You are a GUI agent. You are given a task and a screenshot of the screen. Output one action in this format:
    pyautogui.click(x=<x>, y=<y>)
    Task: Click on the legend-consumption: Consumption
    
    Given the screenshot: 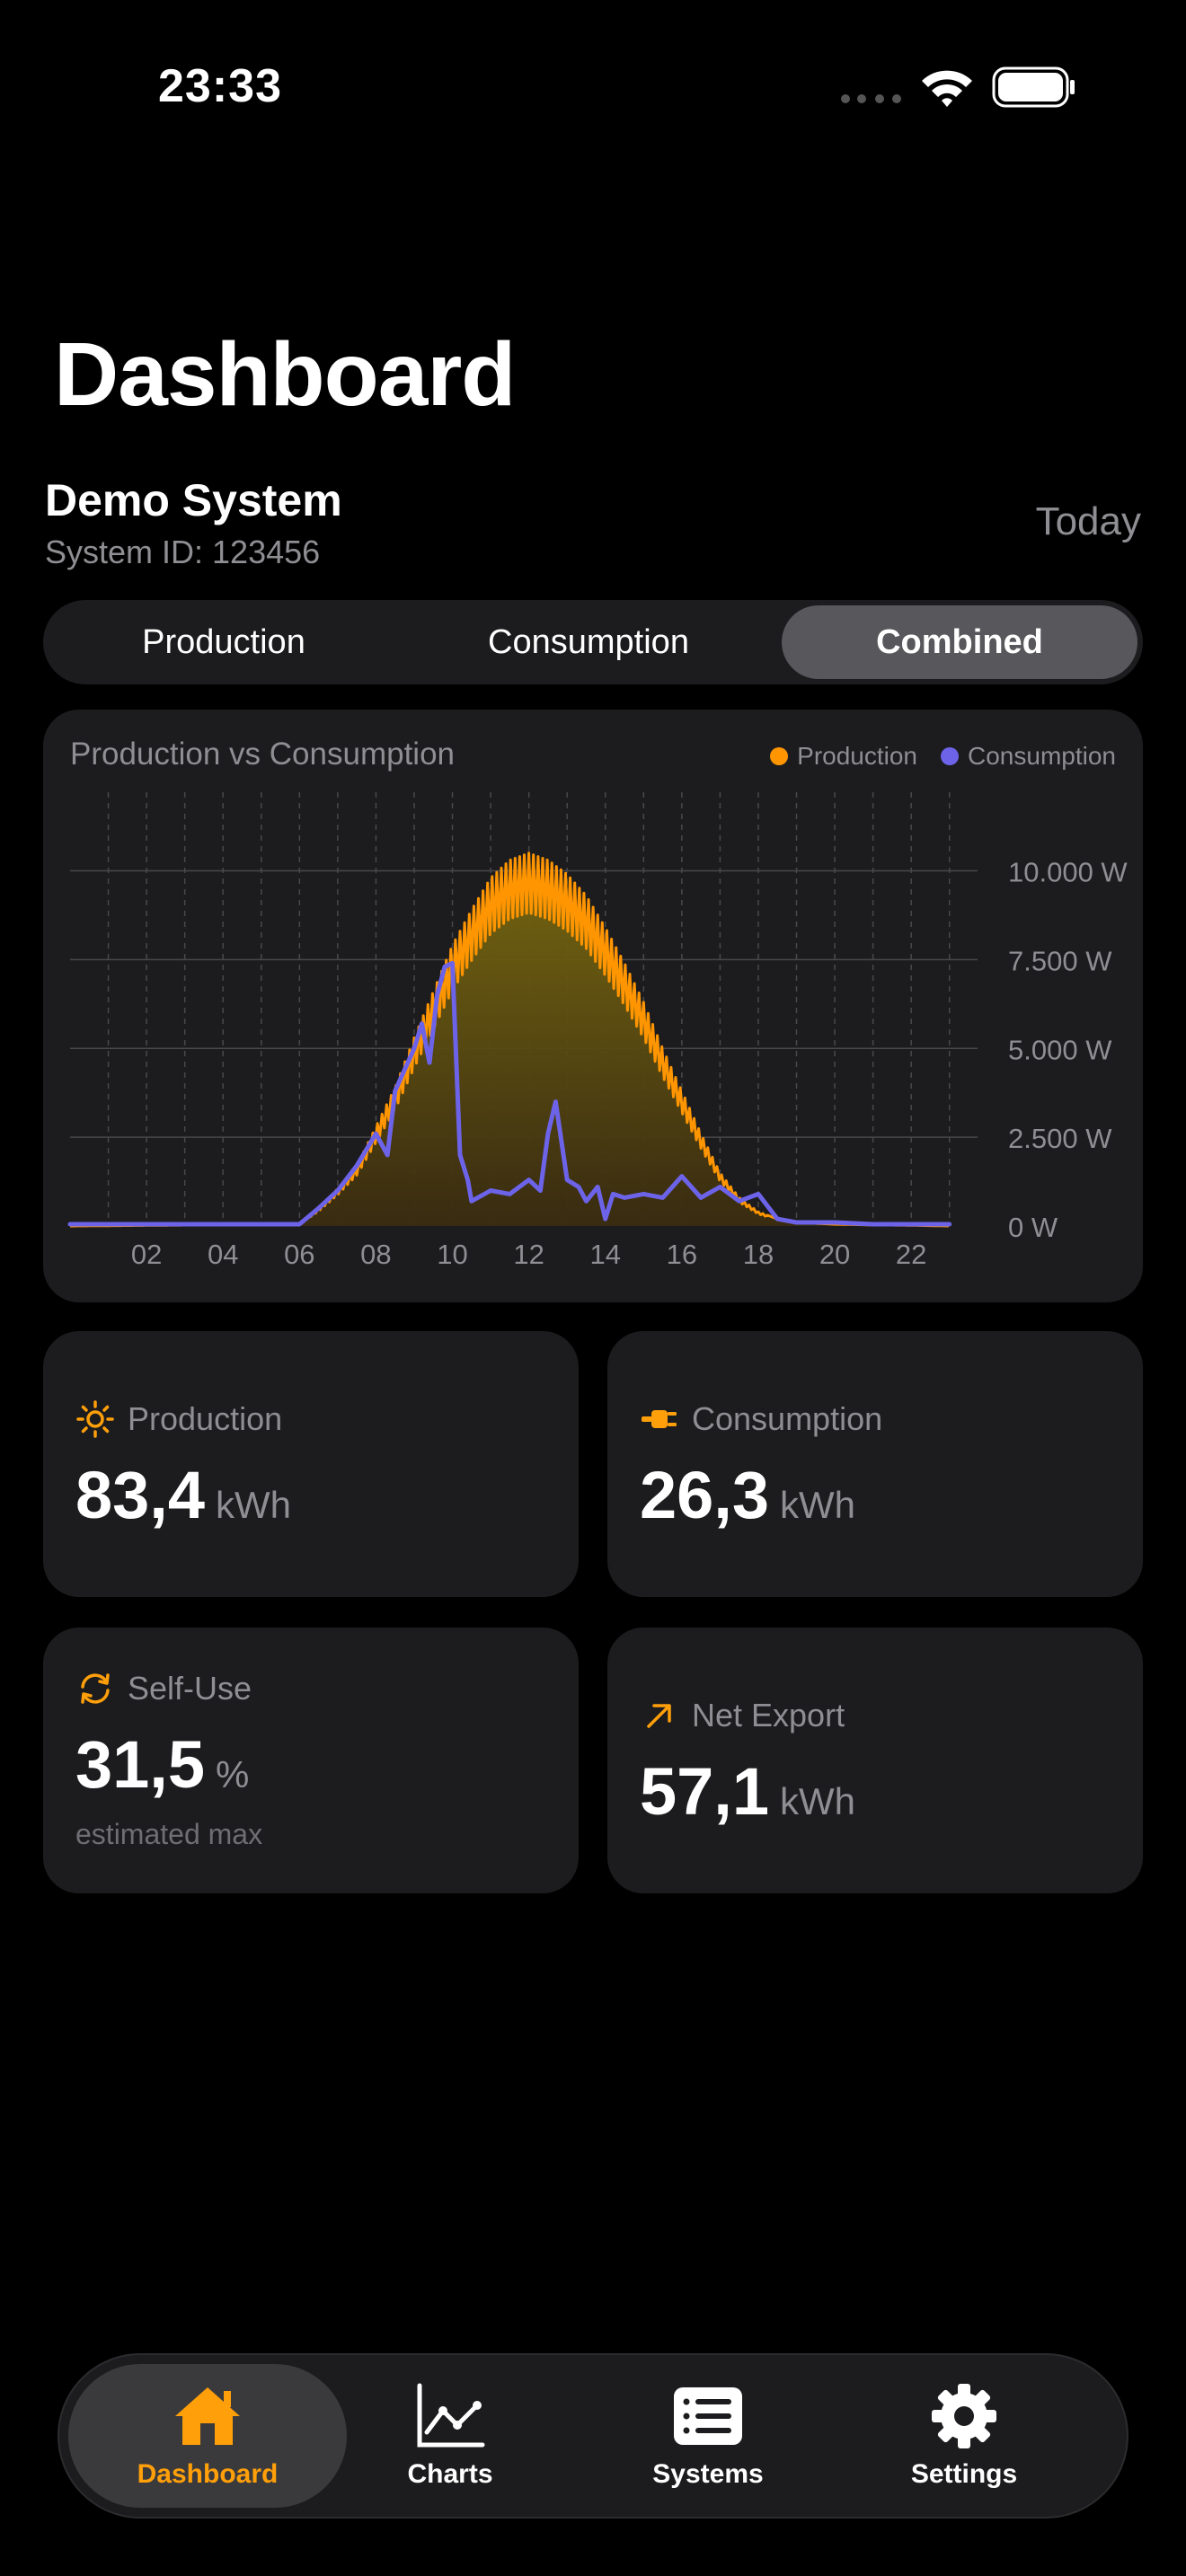 What is the action you would take?
    pyautogui.click(x=1028, y=756)
    